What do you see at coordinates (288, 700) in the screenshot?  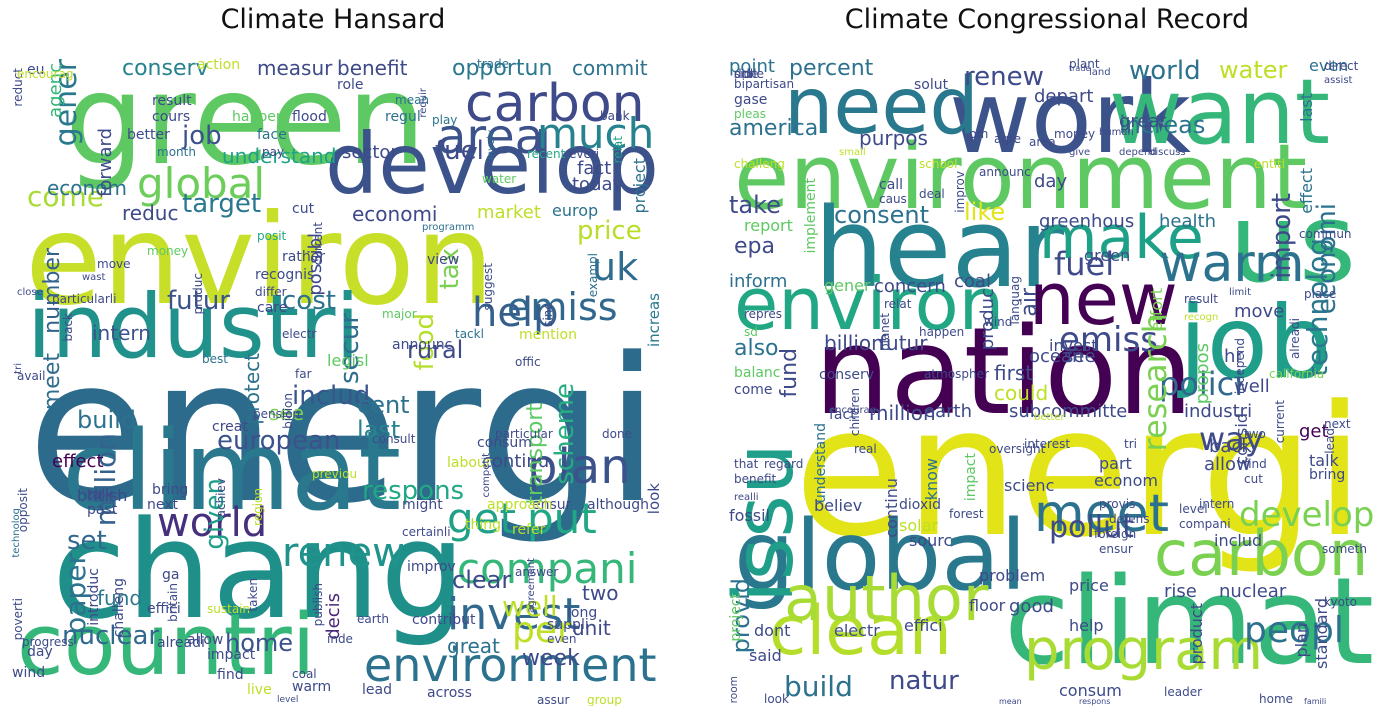 I see `cloud-word: level` at bounding box center [288, 700].